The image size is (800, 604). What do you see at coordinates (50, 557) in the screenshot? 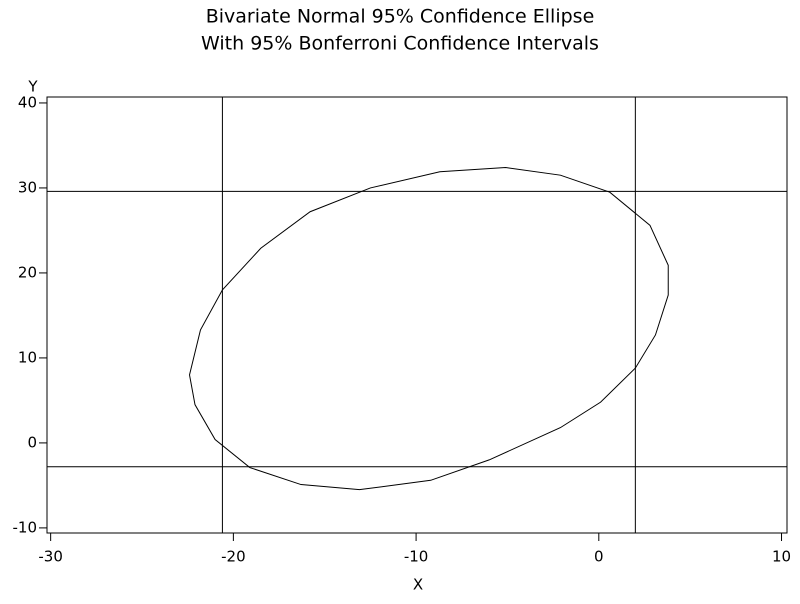
I see `x-tick-label: -30` at bounding box center [50, 557].